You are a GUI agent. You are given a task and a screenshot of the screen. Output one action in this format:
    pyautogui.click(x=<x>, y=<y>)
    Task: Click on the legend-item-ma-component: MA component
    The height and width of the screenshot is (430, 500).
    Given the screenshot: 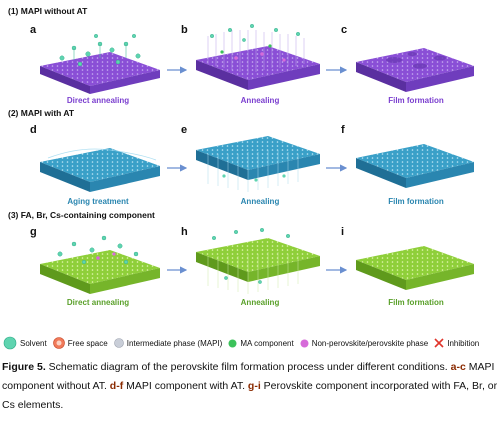 What is the action you would take?
    pyautogui.click(x=260, y=343)
    